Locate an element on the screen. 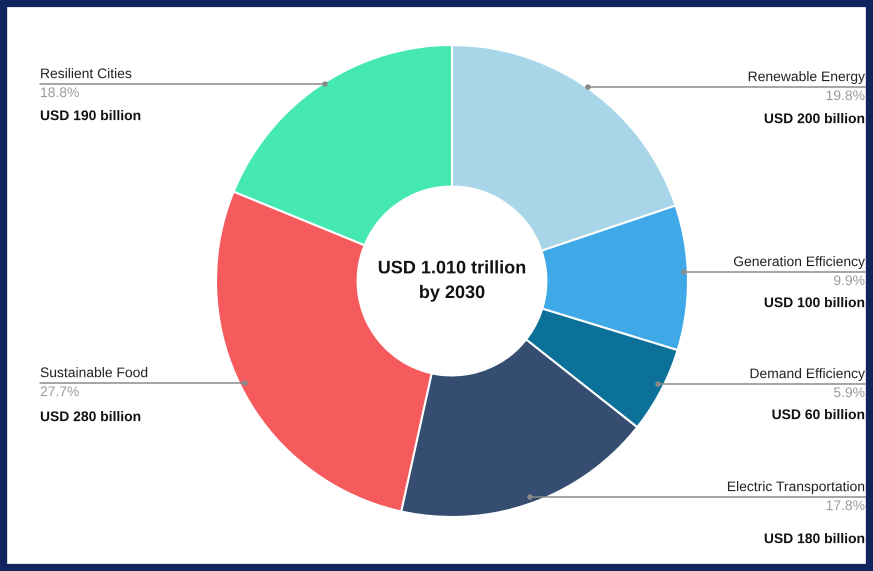 The image size is (873, 571). data-label: 27.7% is located at coordinates (59, 391).